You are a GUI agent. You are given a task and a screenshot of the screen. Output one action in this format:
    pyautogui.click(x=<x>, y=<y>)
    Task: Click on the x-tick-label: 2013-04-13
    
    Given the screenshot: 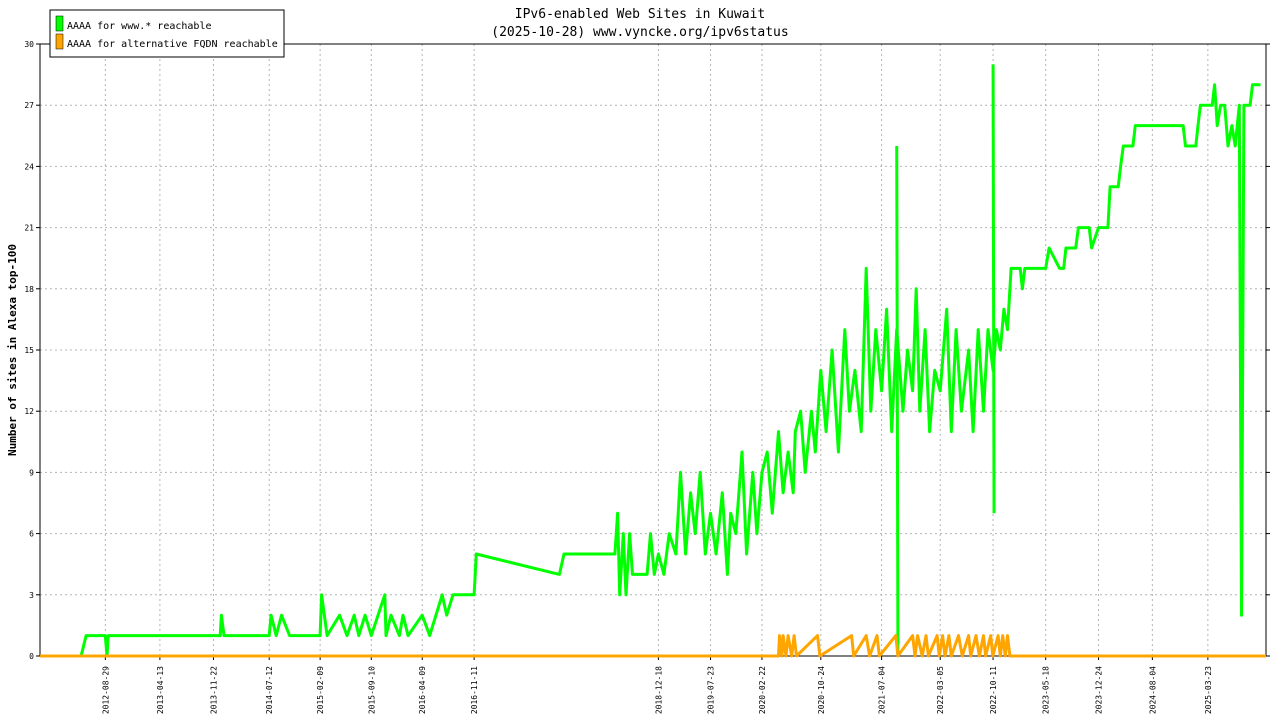 What is the action you would take?
    pyautogui.click(x=160, y=690)
    